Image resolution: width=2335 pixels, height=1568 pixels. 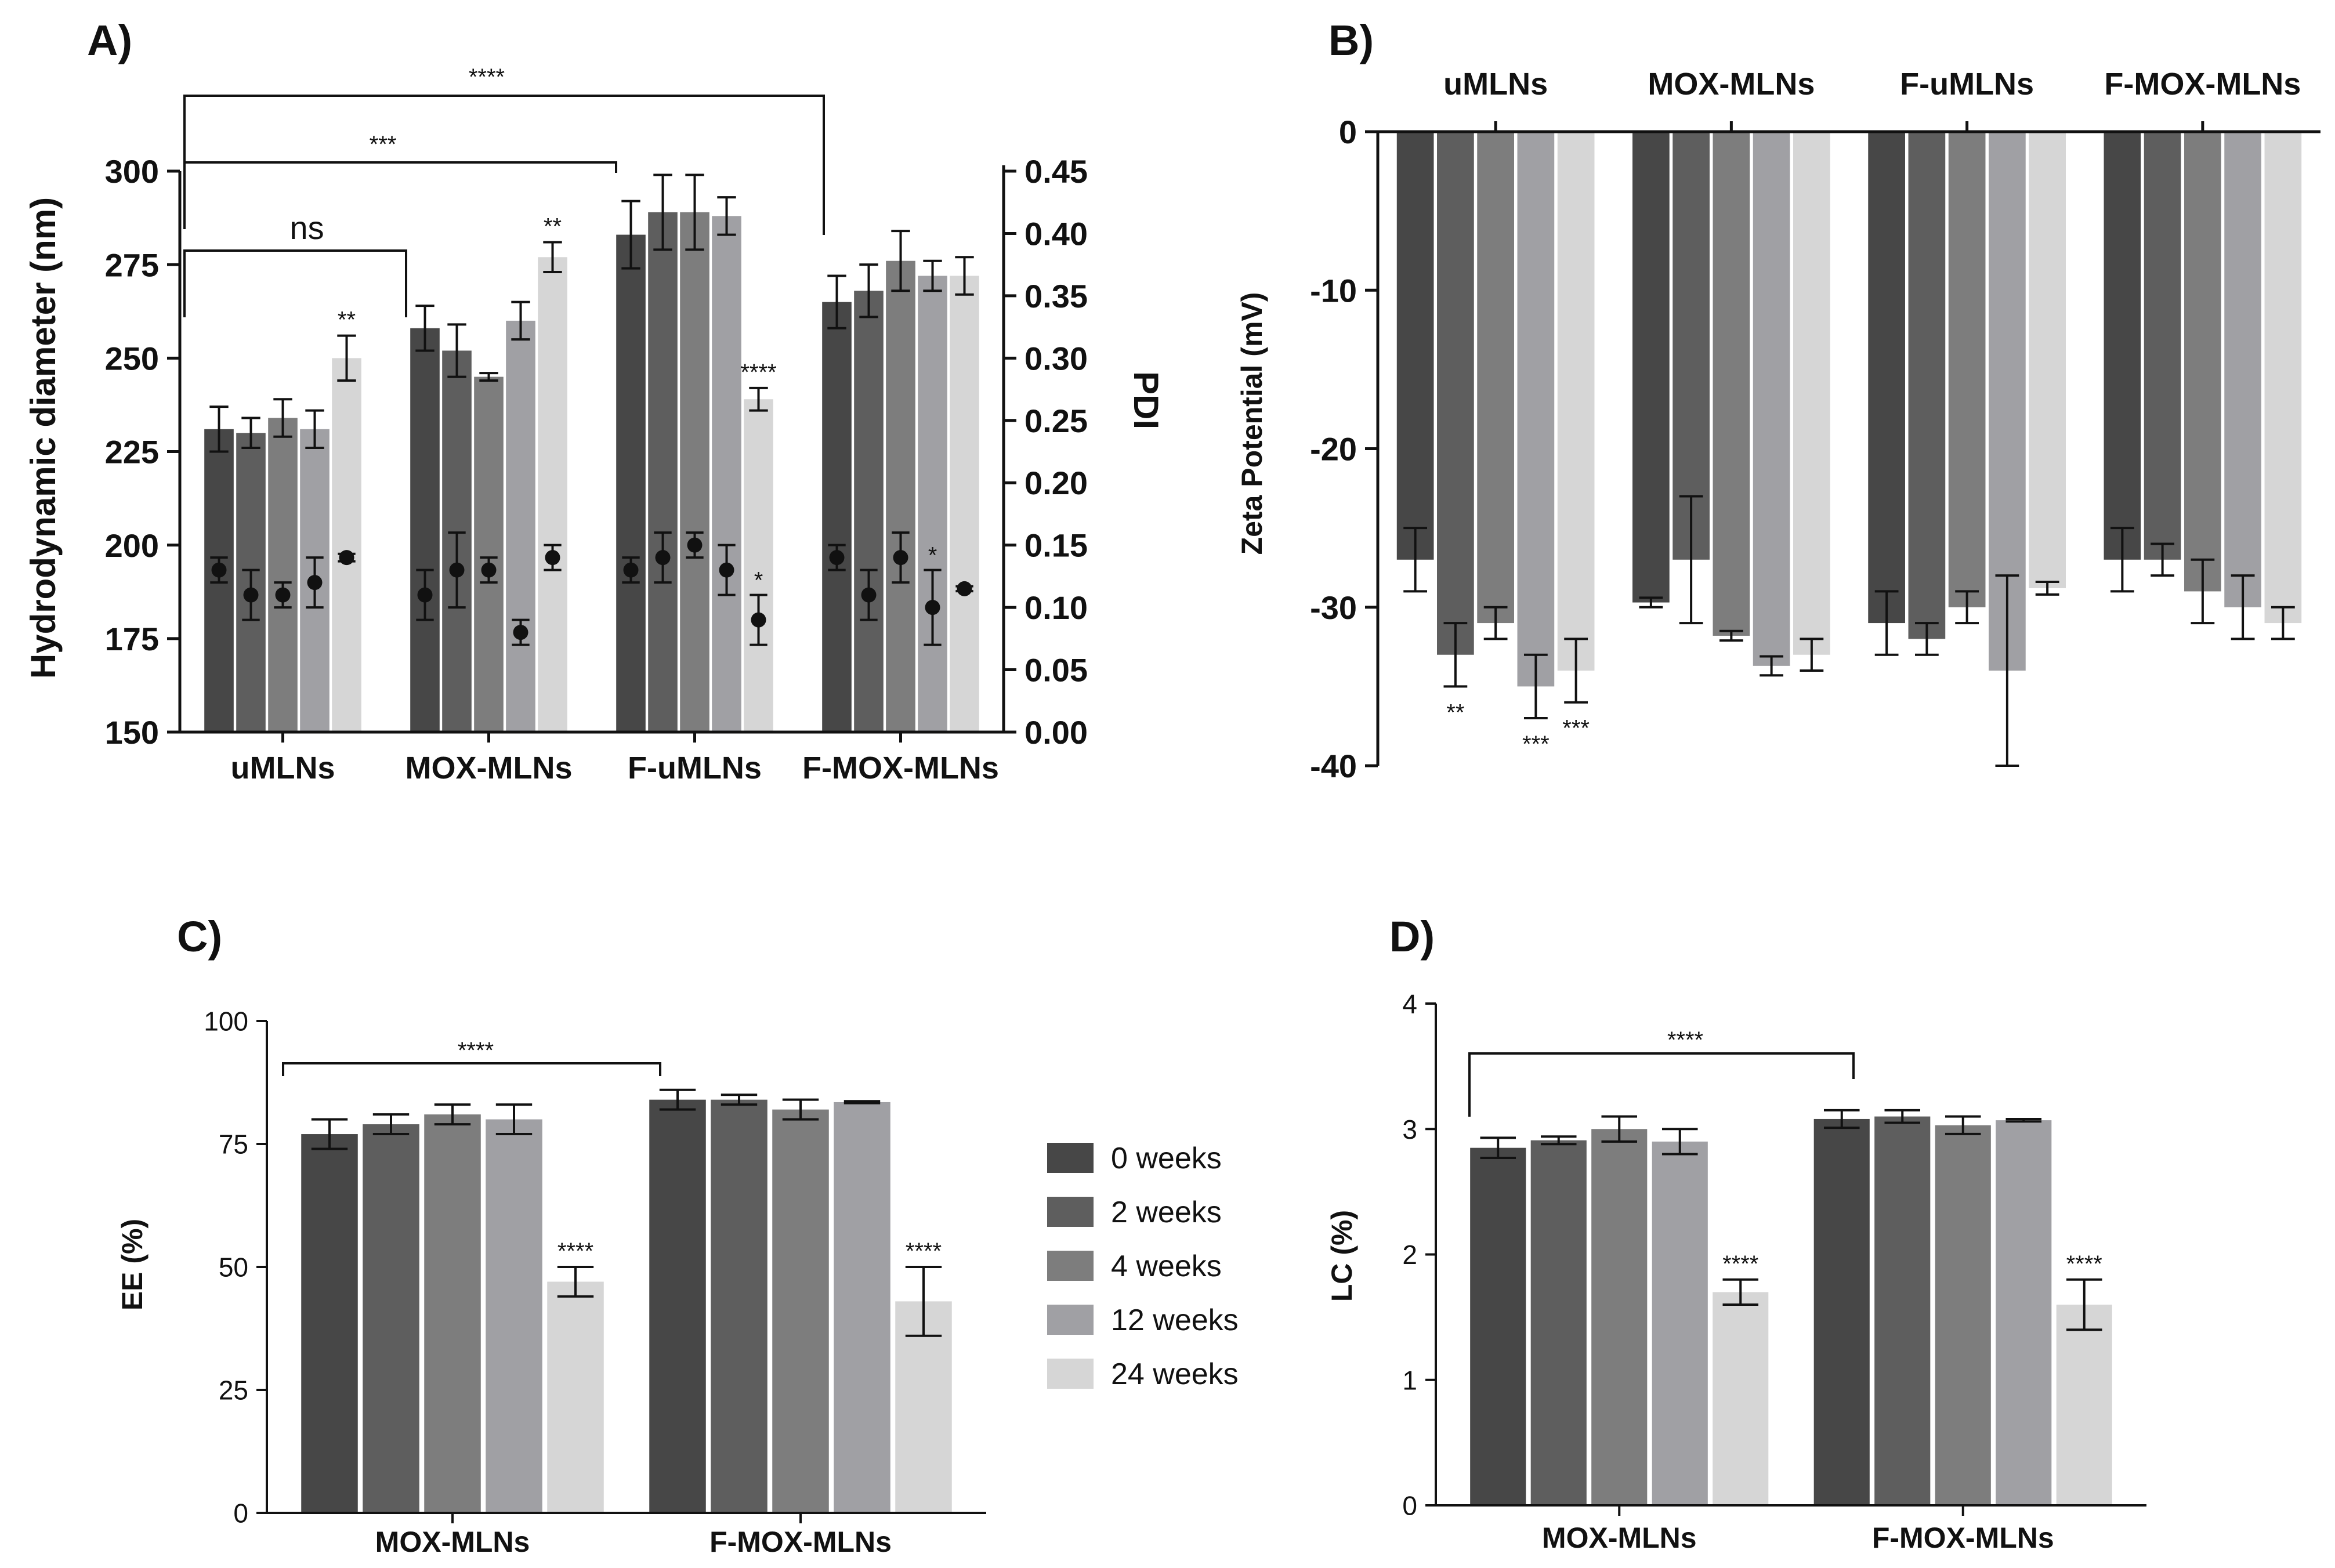 What do you see at coordinates (1252, 423) in the screenshot?
I see `panel-b-y-axis-title: Zeta Potential (mV)` at bounding box center [1252, 423].